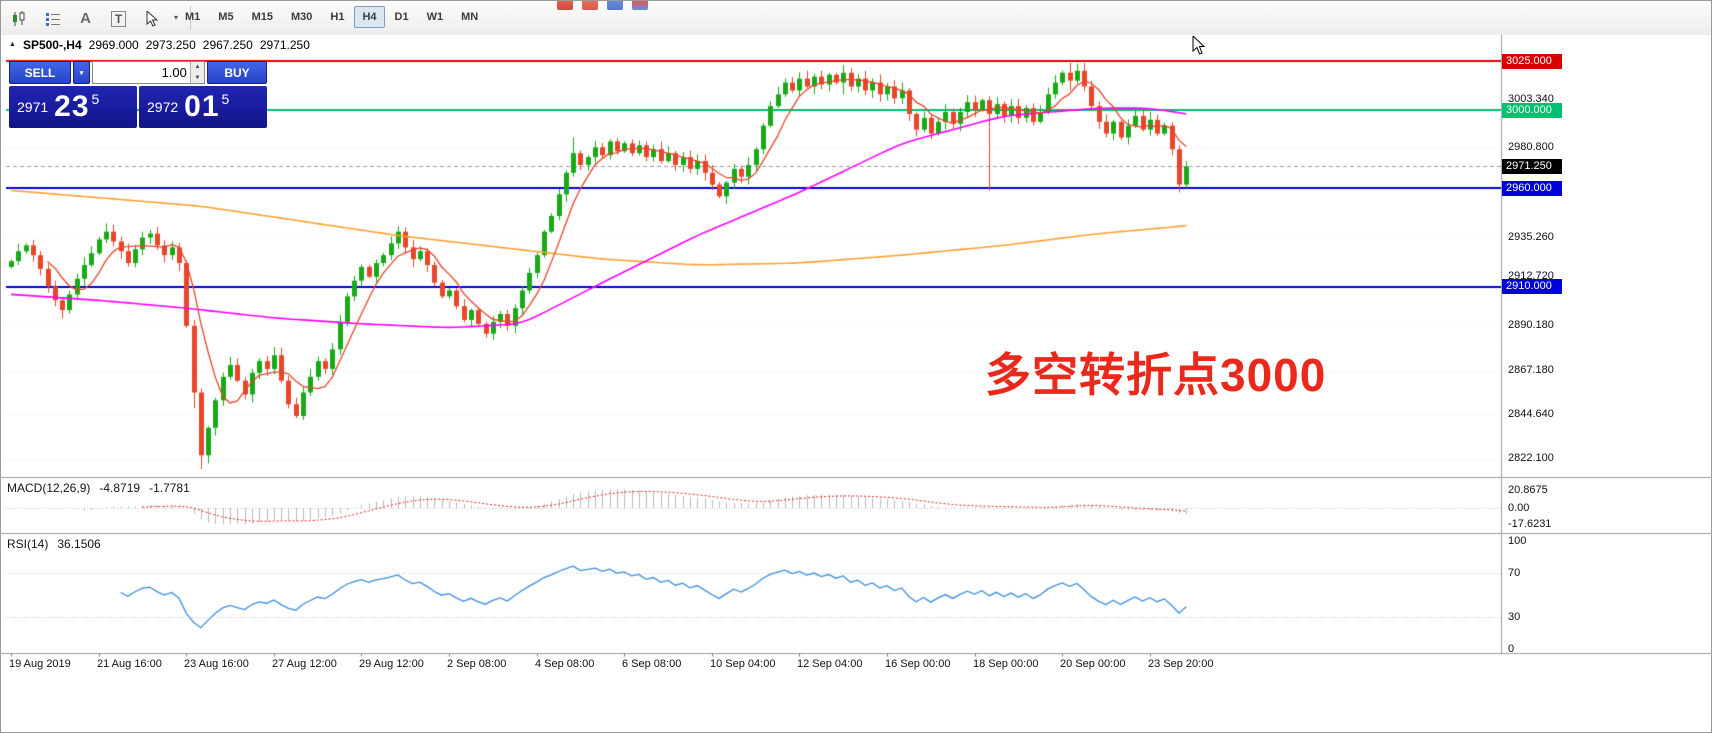 The width and height of the screenshot is (1712, 733). I want to click on ohlc-low: 2967.250, so click(227, 45).